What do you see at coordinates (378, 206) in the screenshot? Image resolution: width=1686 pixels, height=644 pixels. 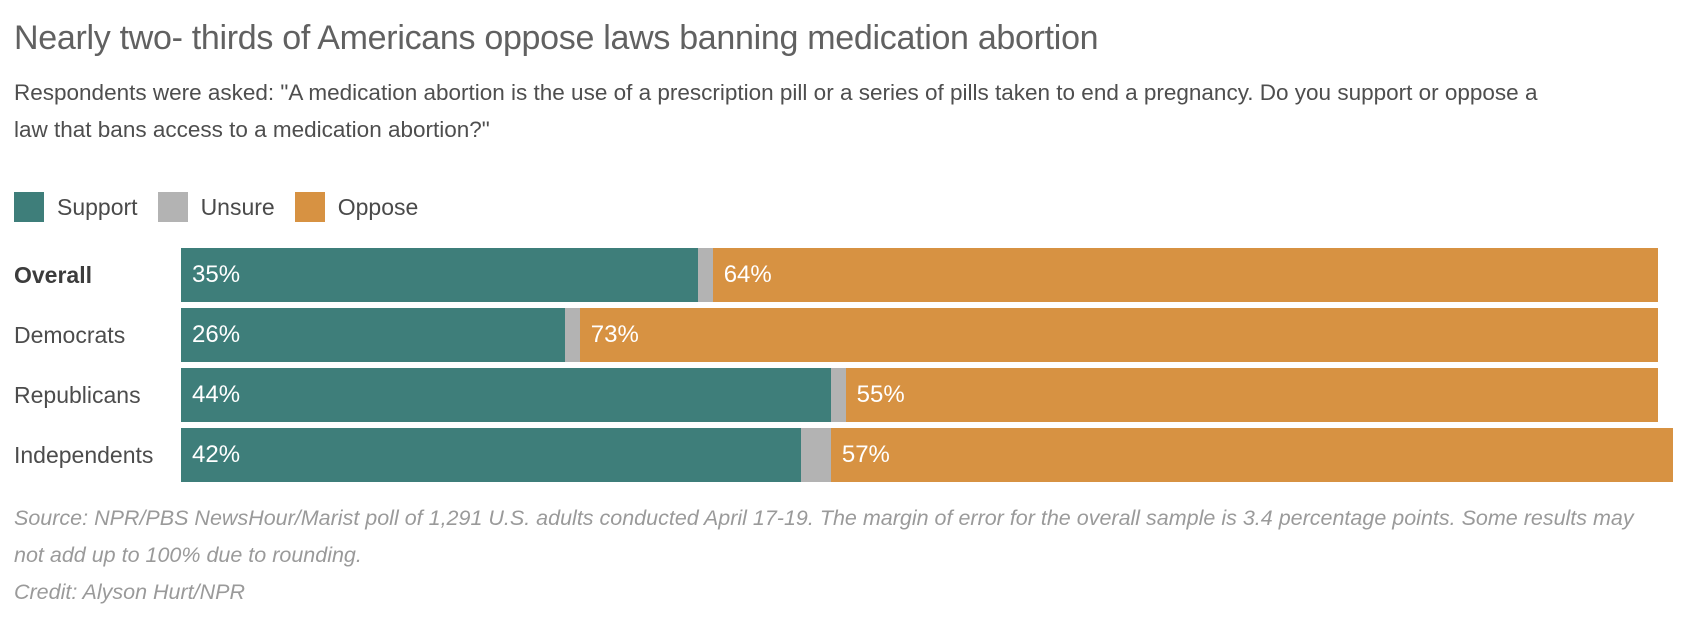 I see `legend-label: Oppose` at bounding box center [378, 206].